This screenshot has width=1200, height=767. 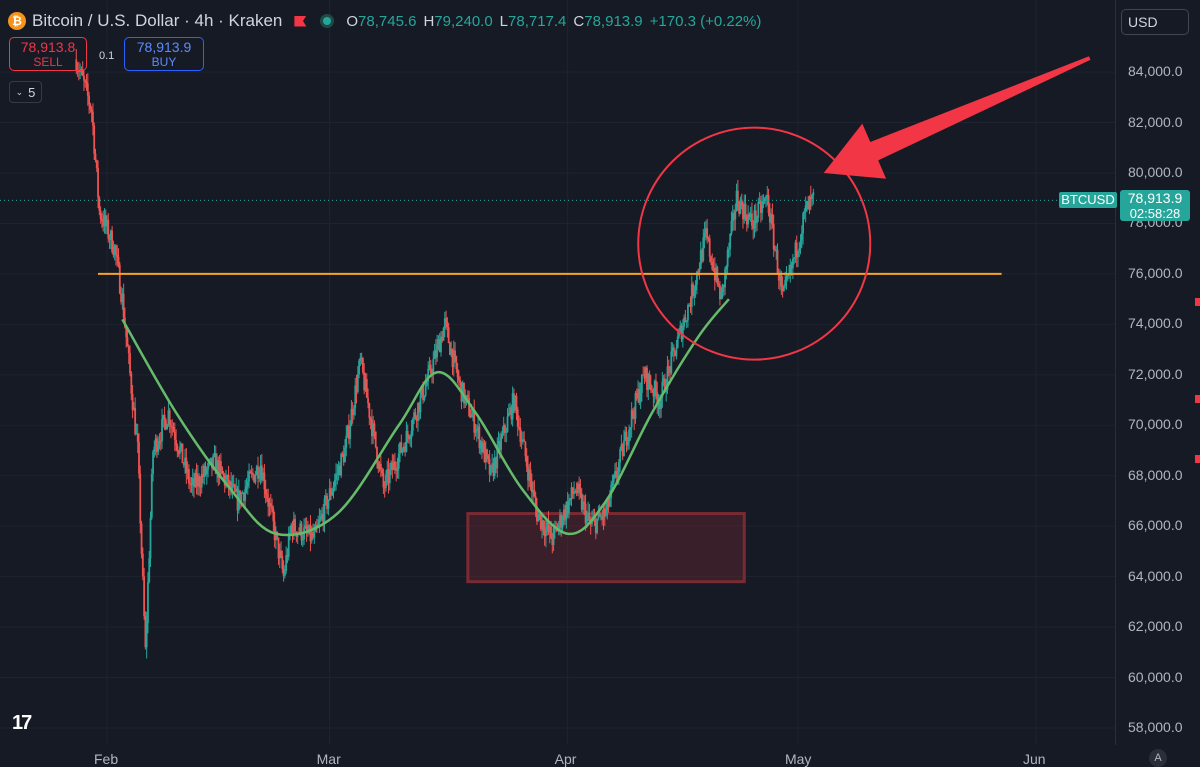 I want to click on market-status-icon, so click(x=327, y=21).